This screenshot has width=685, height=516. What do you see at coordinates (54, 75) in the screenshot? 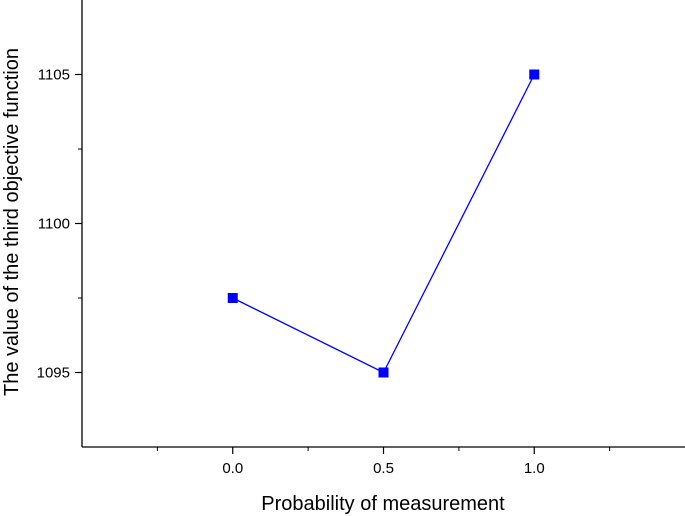
I see `y-tick-label: 1105` at bounding box center [54, 75].